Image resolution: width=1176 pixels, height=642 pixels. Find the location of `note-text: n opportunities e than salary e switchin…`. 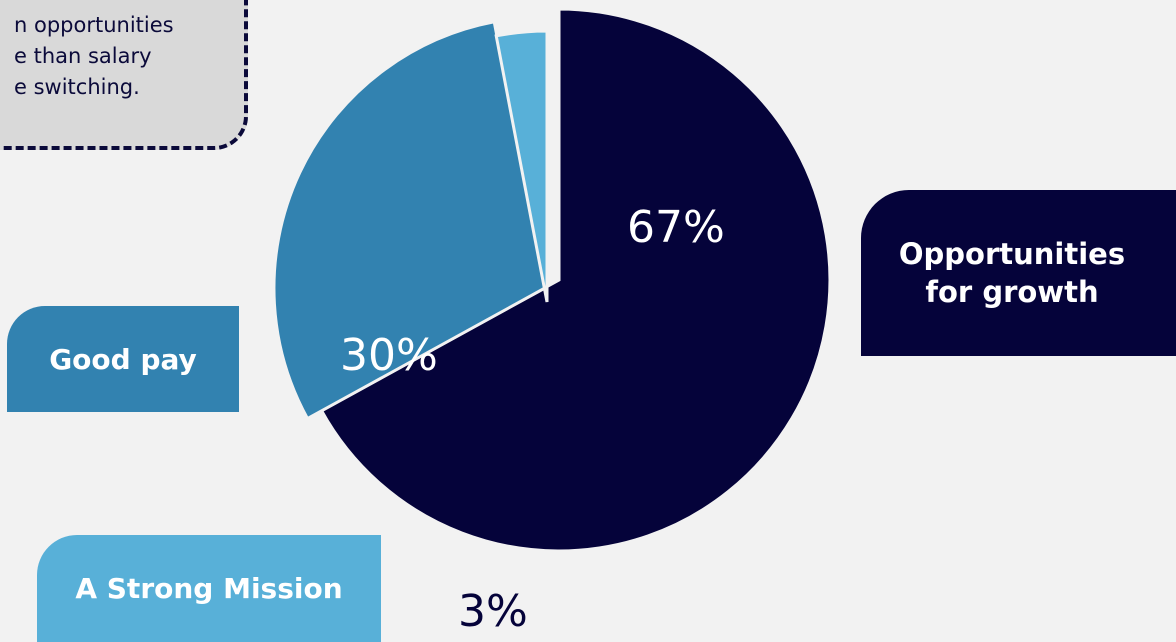

note-text: n opportunities e than salary e switchin… is located at coordinates (129, 56).